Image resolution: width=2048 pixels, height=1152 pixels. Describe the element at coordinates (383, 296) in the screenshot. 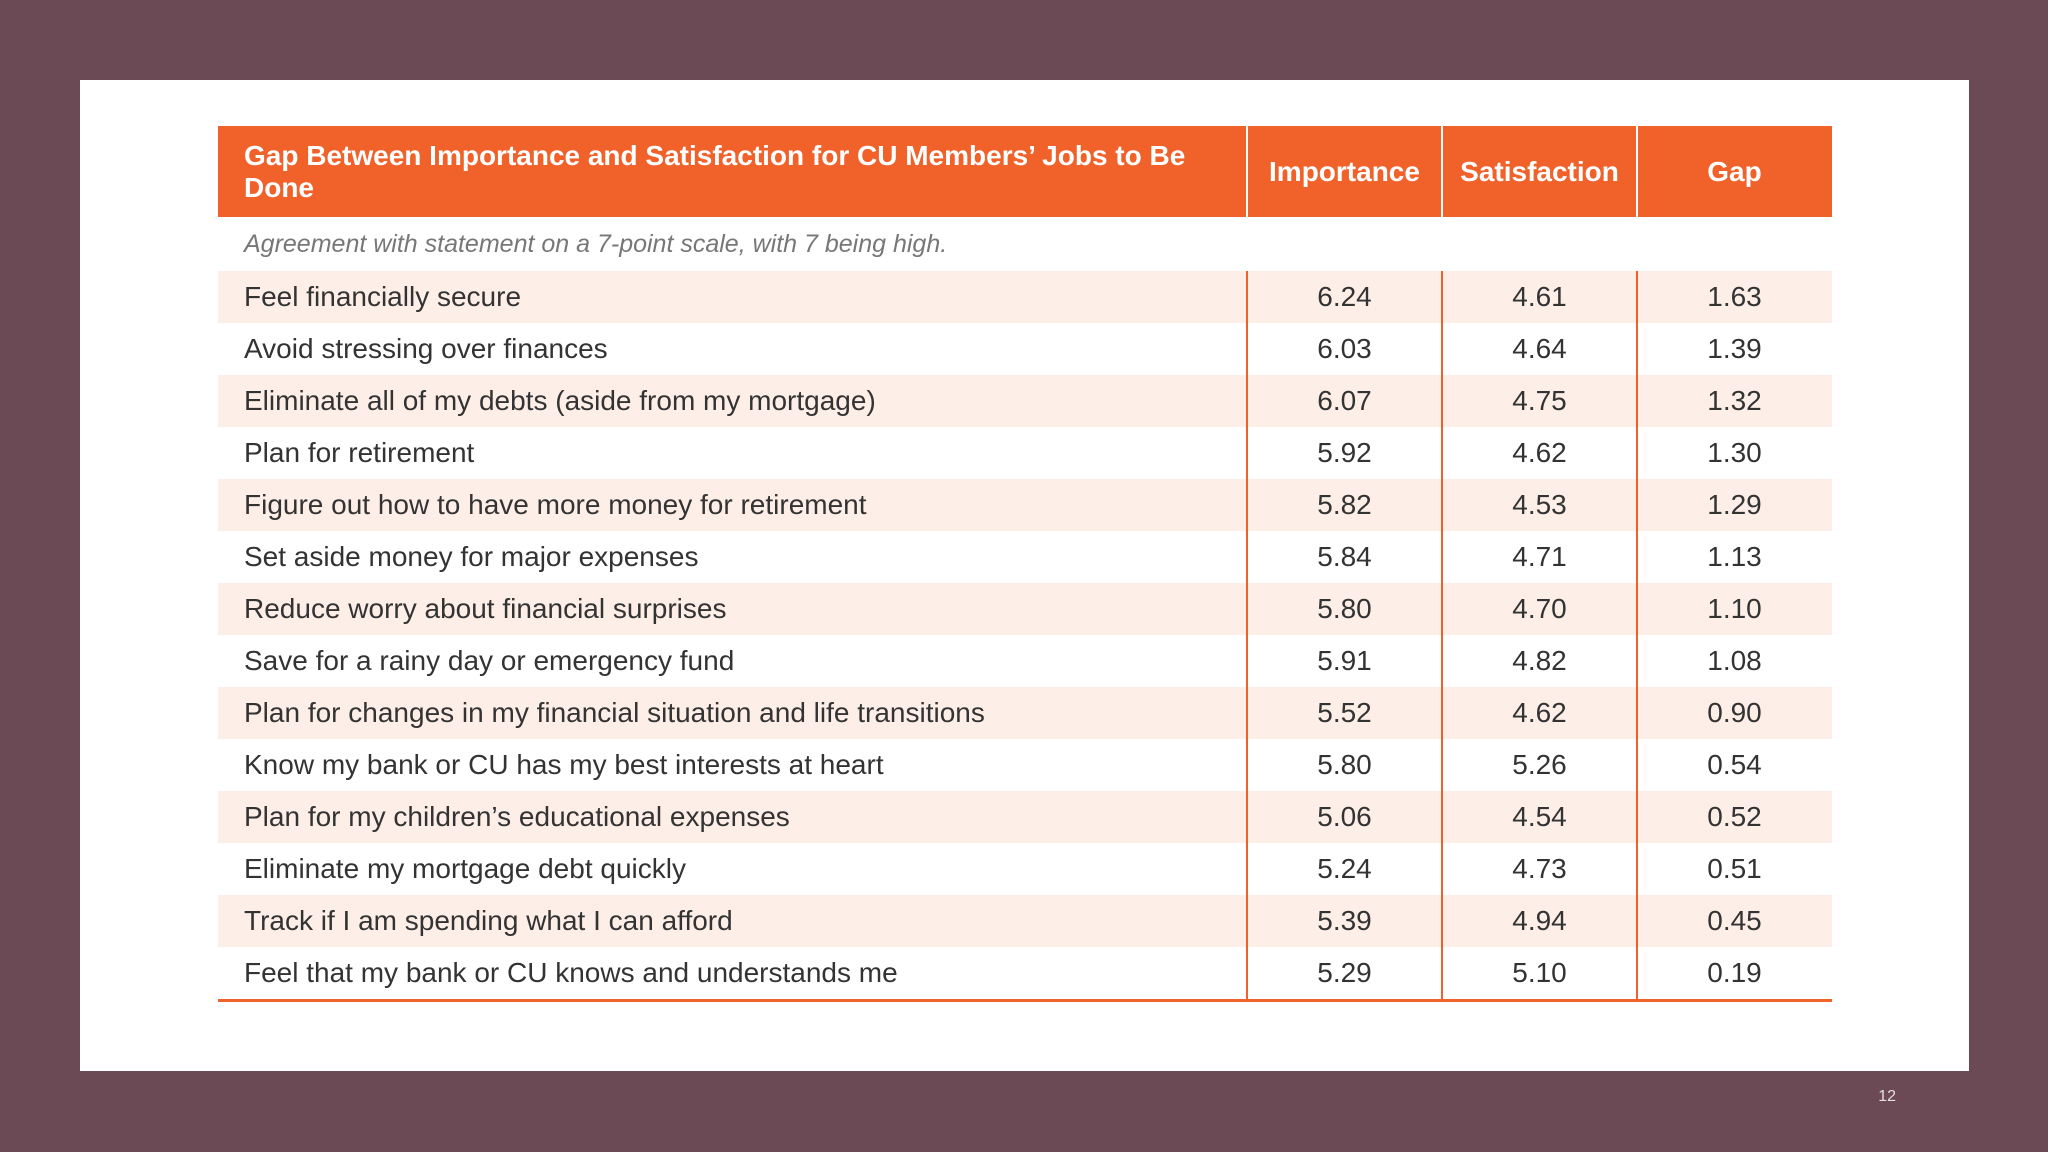

I see `row-label: Feel financially secure` at that location.